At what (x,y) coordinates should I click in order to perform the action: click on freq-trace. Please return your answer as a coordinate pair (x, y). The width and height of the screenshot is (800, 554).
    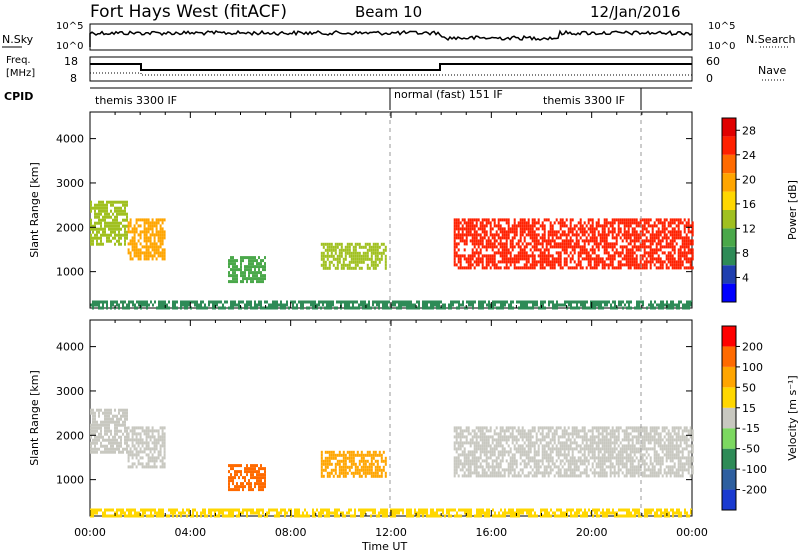
    Looking at the image, I should click on (391, 67).